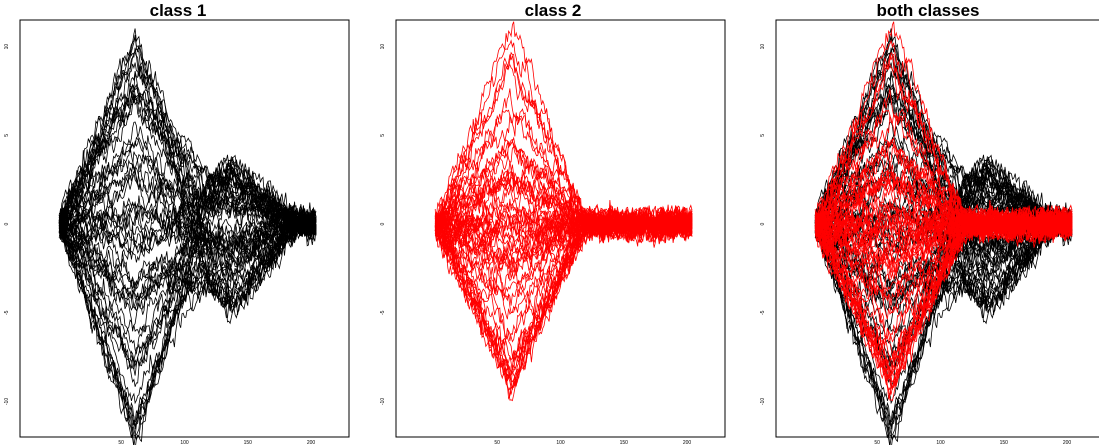 Image resolution: width=1099 pixels, height=445 pixels. What do you see at coordinates (178, 10) in the screenshot?
I see `panel-title: class 1` at bounding box center [178, 10].